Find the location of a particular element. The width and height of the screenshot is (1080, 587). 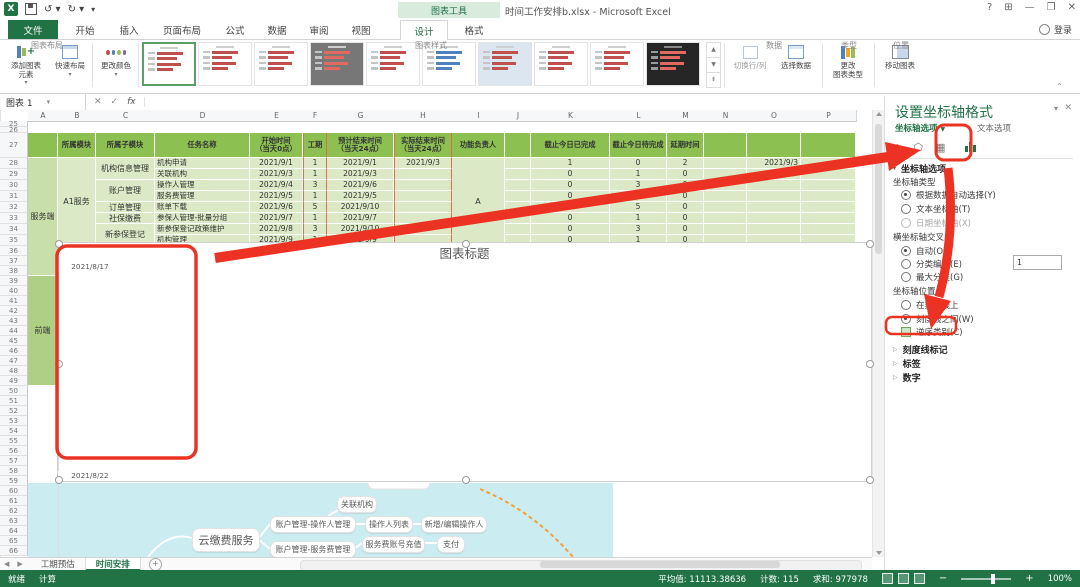

cell-G34: 2021/9/10 is located at coordinates (360, 229).